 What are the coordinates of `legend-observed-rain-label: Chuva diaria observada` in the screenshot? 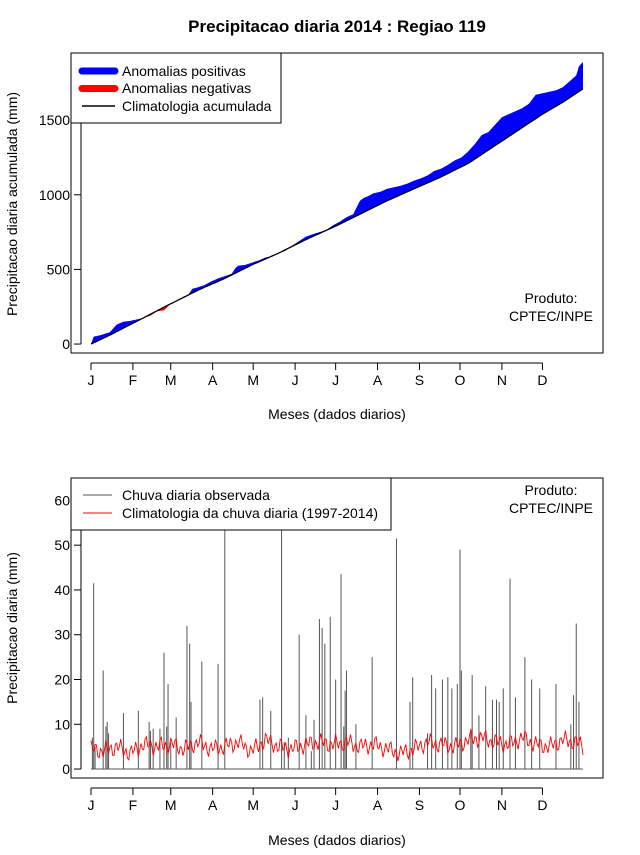 It's located at (196, 495).